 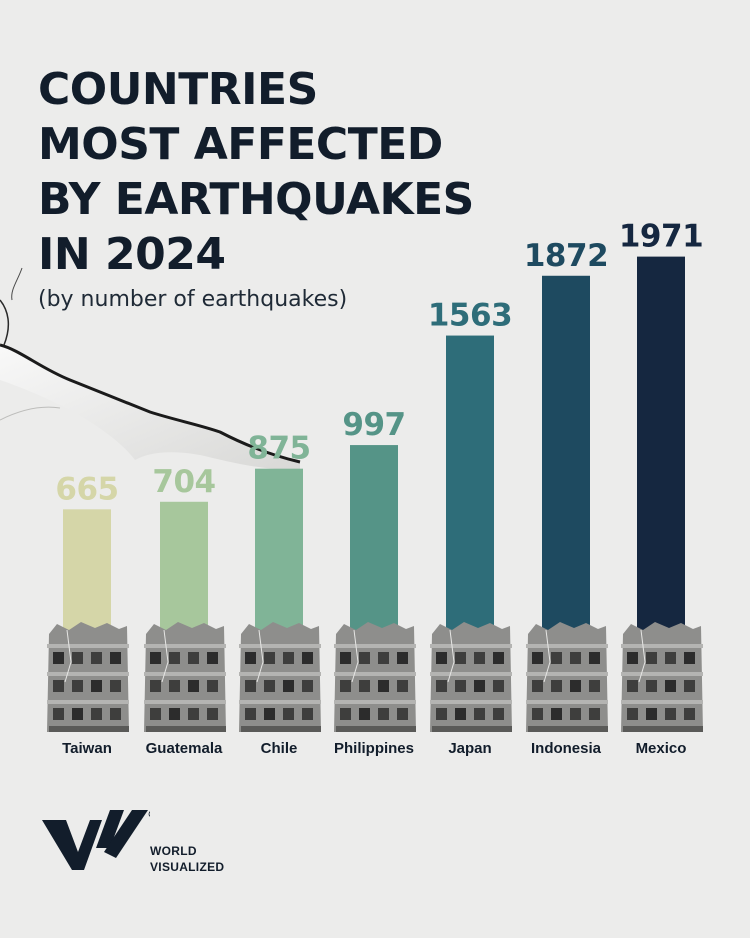 What do you see at coordinates (173, 851) in the screenshot?
I see `brand-line-1: WORLD` at bounding box center [173, 851].